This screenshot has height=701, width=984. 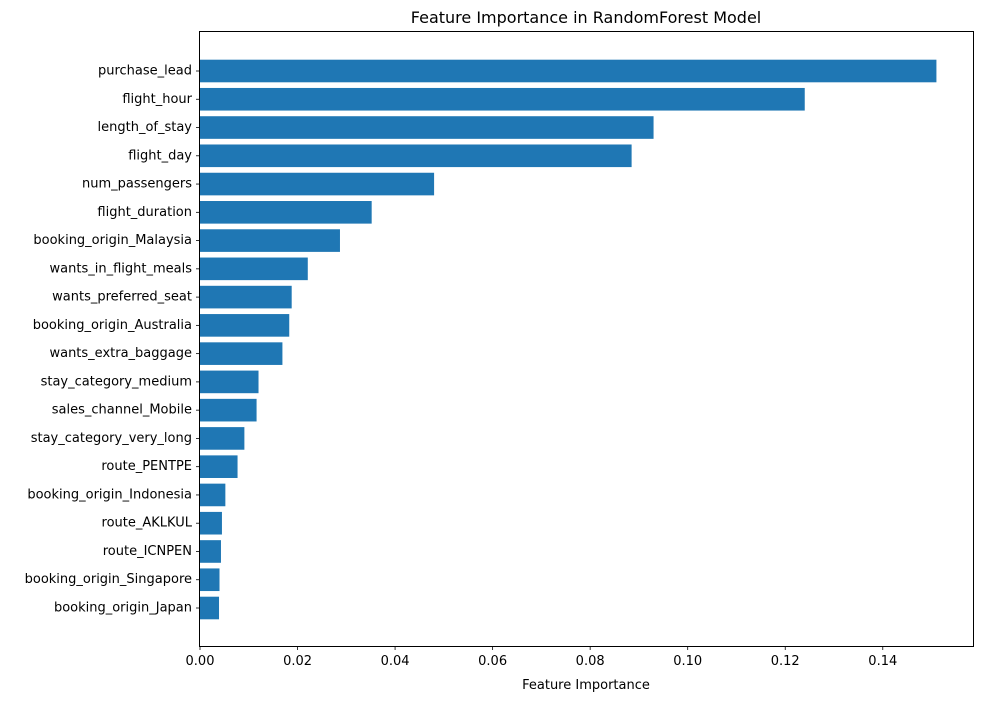 I want to click on bar-route_AKLKUL, so click(x=211, y=523).